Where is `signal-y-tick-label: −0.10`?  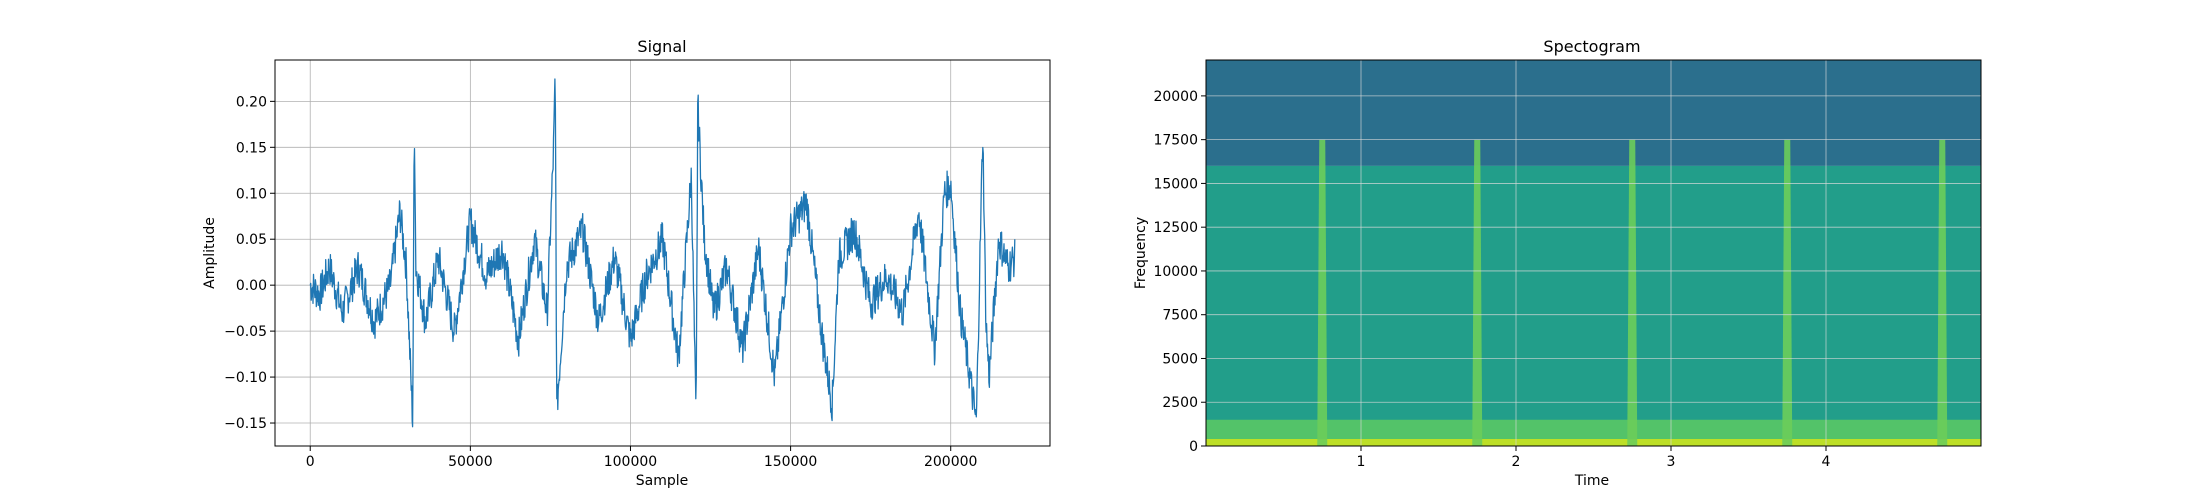 signal-y-tick-label: −0.10 is located at coordinates (245, 378).